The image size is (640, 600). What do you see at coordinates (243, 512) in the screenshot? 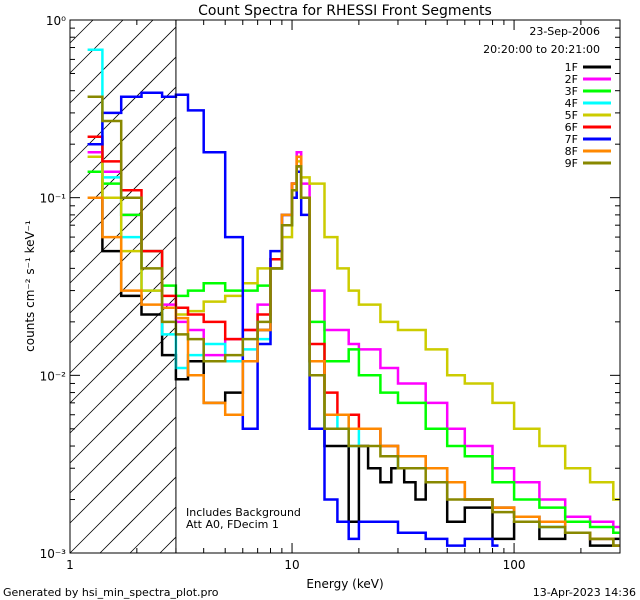
I see `annotation-background: Includes Background` at bounding box center [243, 512].